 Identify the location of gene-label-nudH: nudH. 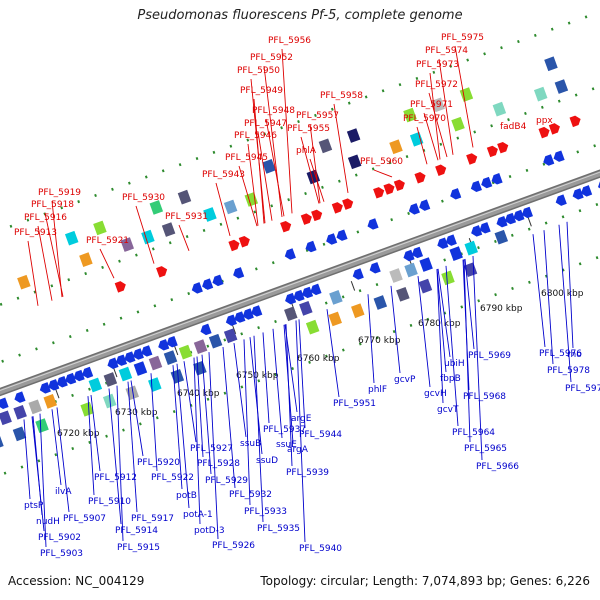
(48, 522).